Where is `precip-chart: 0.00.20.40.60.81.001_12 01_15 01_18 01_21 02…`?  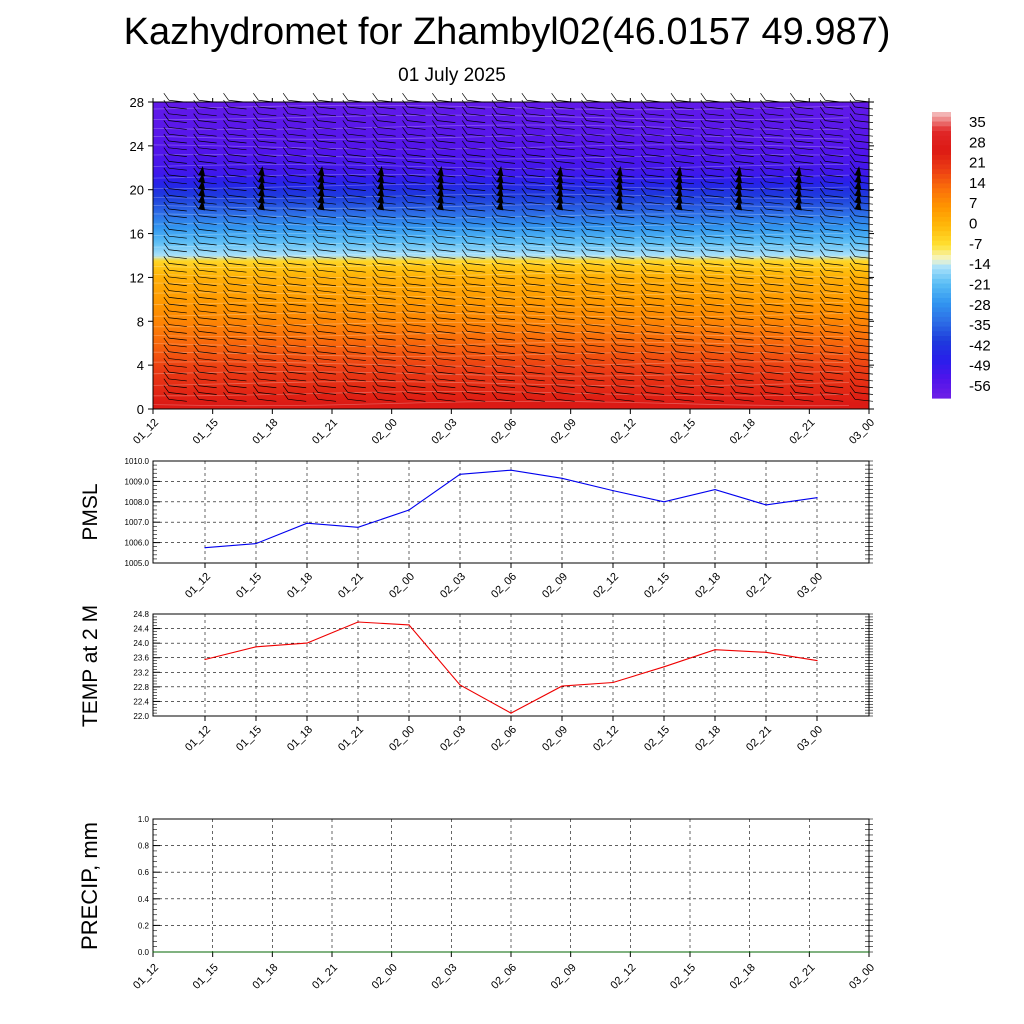 precip-chart: 0.00.20.40.60.81.001_12 01_15 01_18 01_21 02… is located at coordinates (477, 903).